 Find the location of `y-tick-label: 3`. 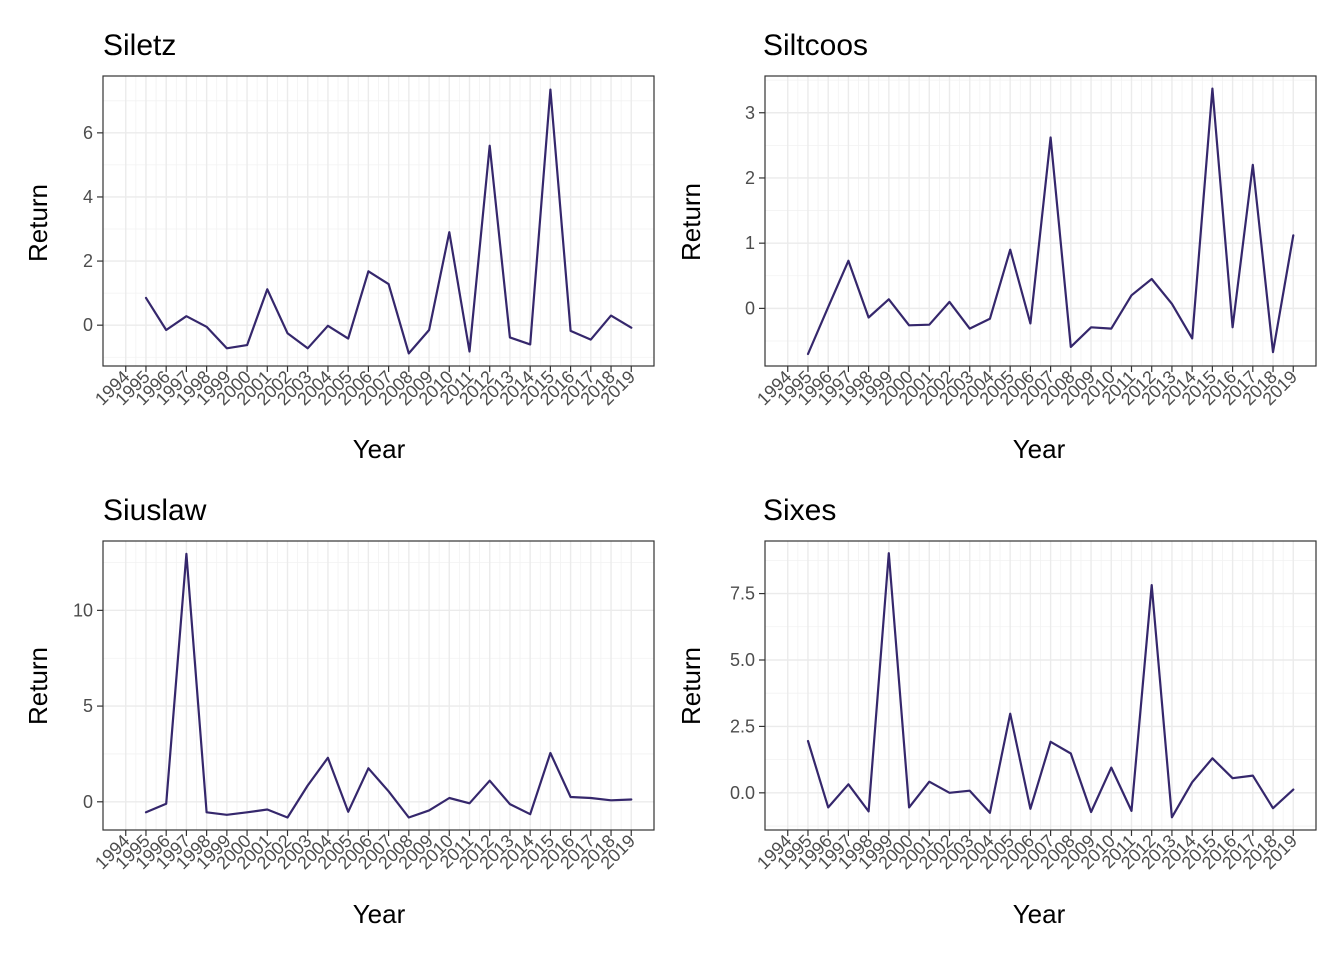

y-tick-label: 3 is located at coordinates (750, 113).